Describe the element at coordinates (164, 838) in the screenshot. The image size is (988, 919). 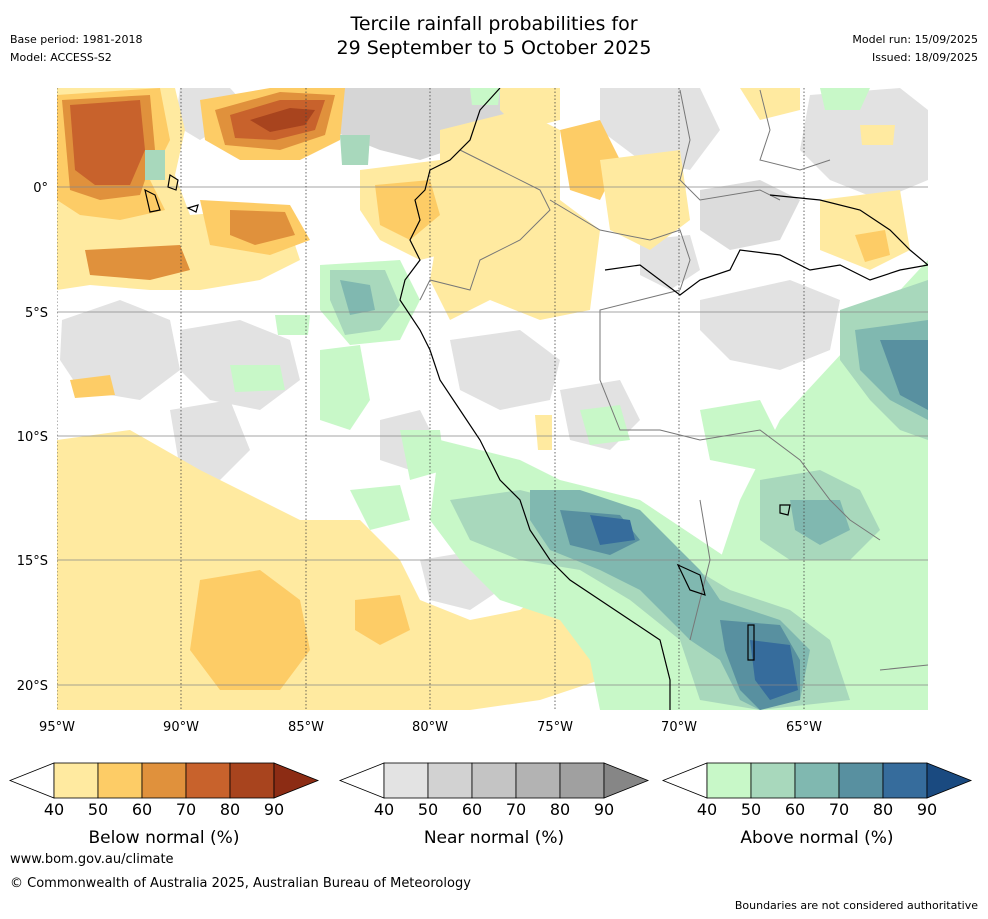
I see `colorbar-label: Below normal (%)` at that location.